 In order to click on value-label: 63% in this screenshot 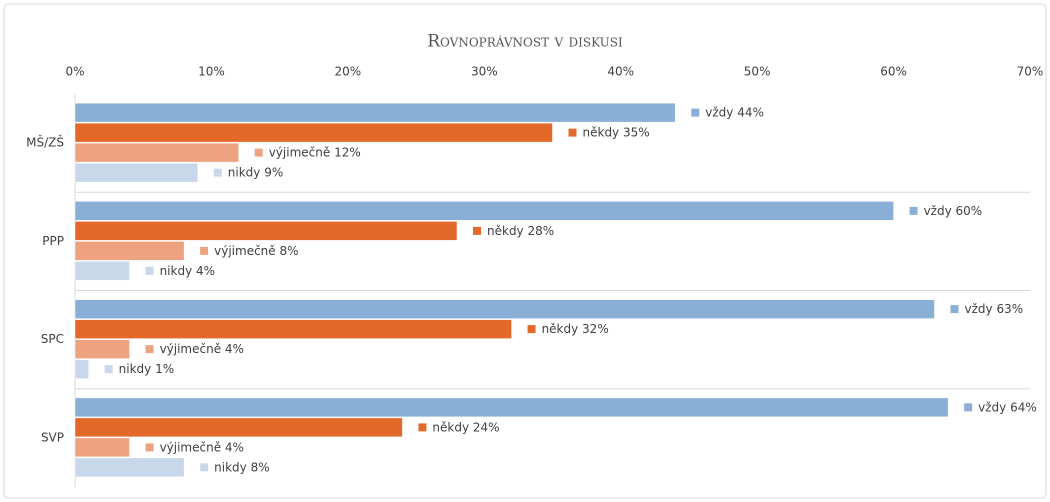, I will do `click(1009, 309)`.